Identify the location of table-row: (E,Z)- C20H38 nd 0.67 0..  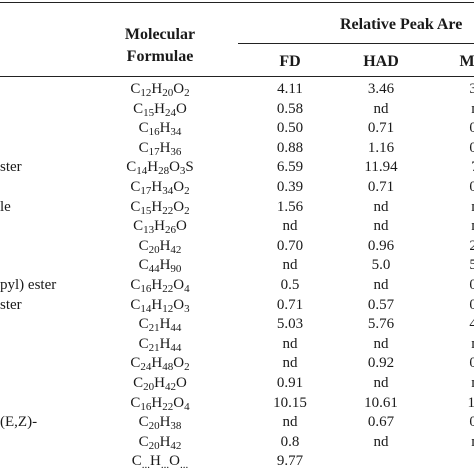
(237, 422).